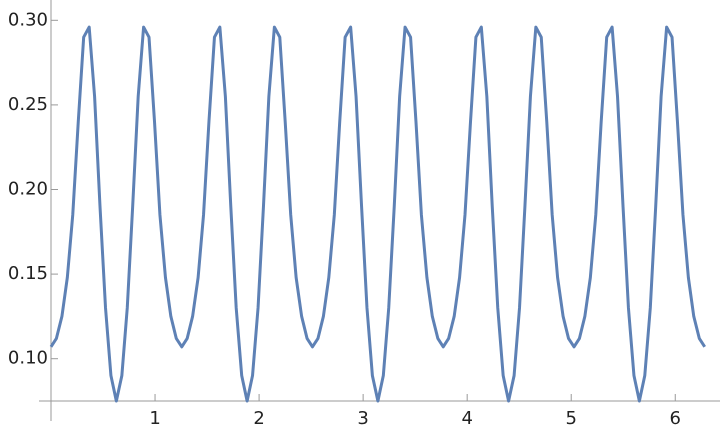 The height and width of the screenshot is (432, 720). What do you see at coordinates (570, 418) in the screenshot?
I see `x-tick-label: 5` at bounding box center [570, 418].